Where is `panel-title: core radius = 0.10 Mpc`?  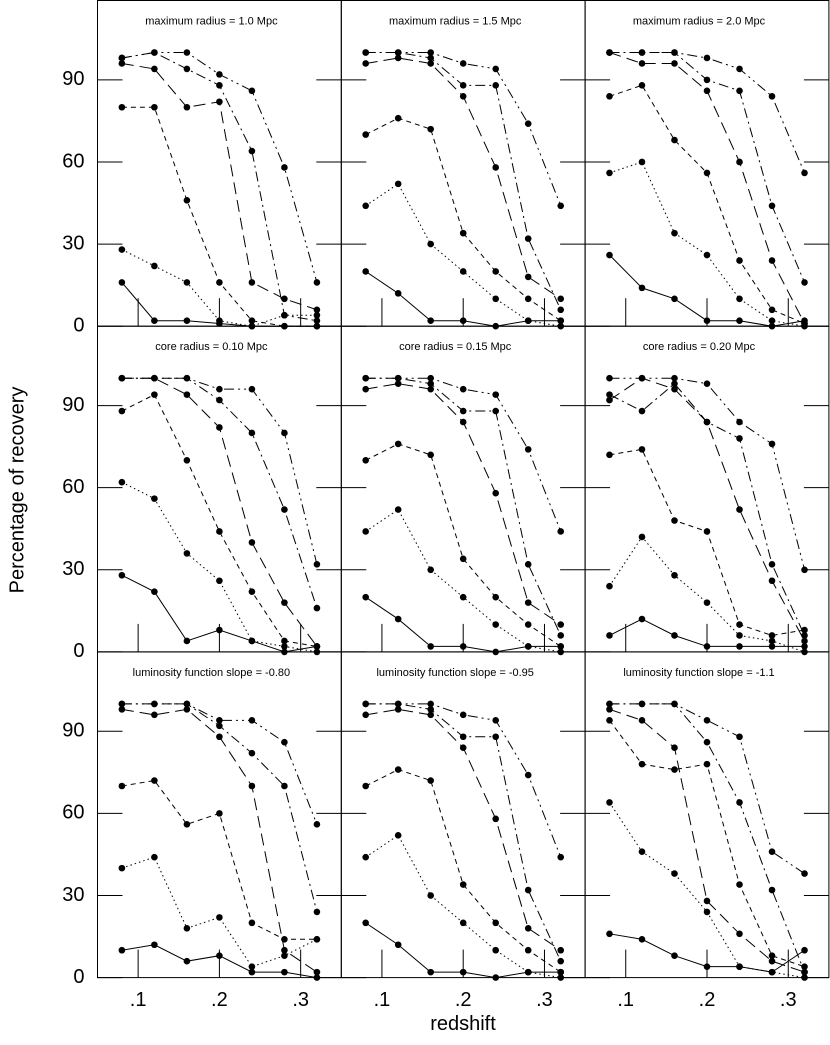 panel-title: core radius = 0.10 Mpc is located at coordinates (211, 347).